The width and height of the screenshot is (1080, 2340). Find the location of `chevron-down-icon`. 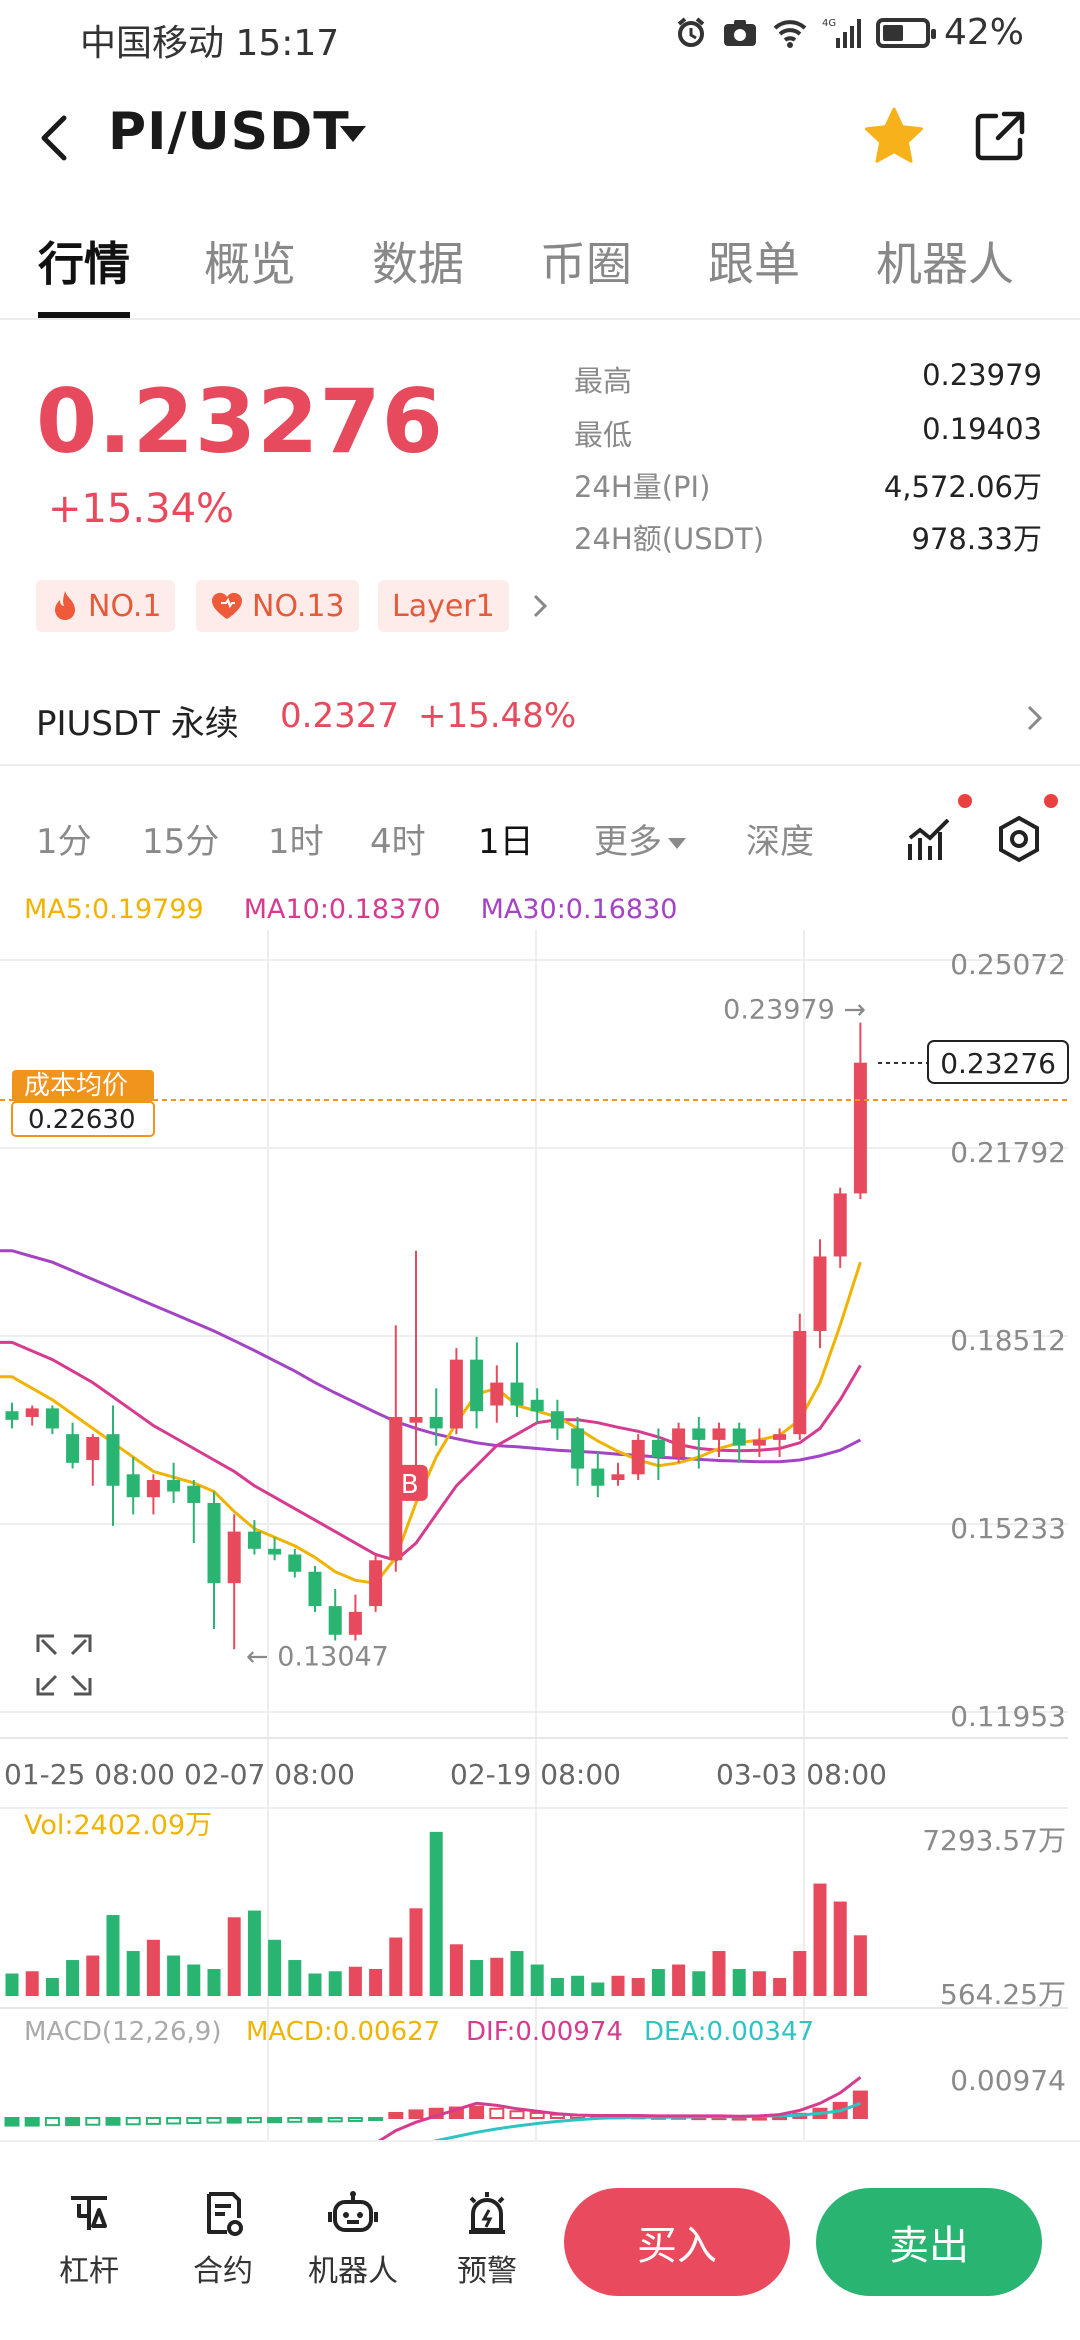

chevron-down-icon is located at coordinates (677, 843).